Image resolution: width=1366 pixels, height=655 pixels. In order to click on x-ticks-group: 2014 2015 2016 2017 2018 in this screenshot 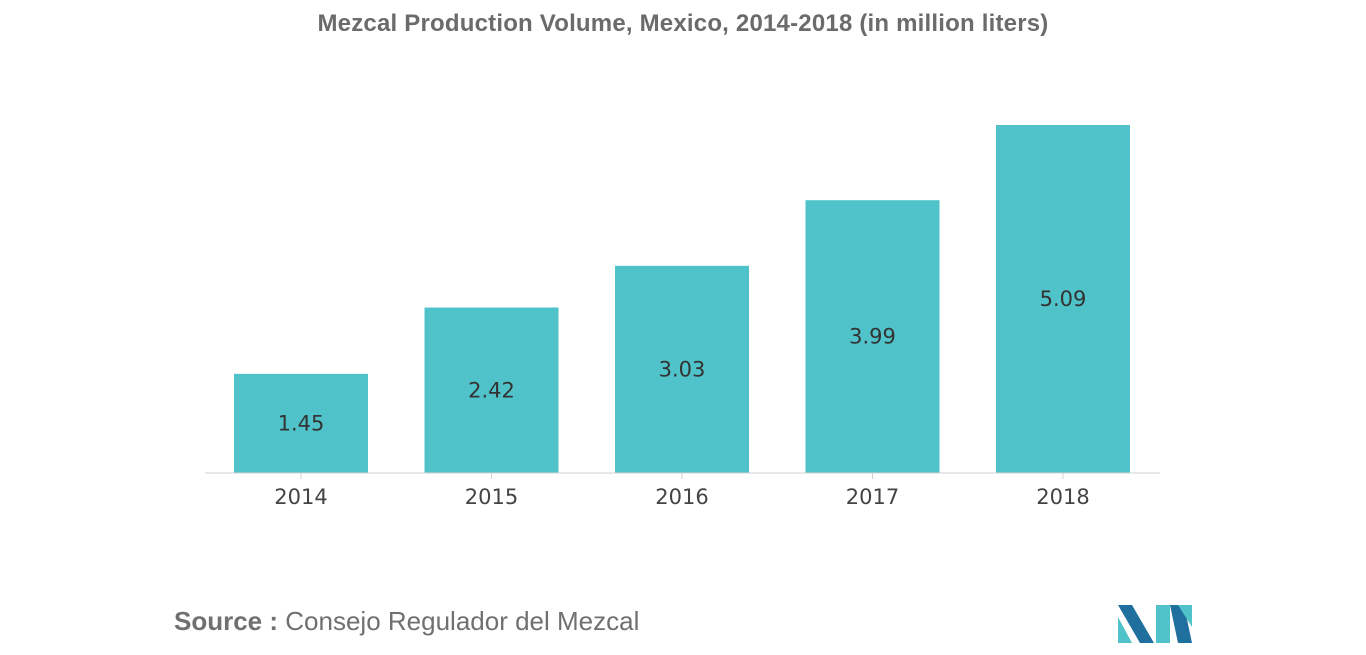, I will do `click(682, 491)`.